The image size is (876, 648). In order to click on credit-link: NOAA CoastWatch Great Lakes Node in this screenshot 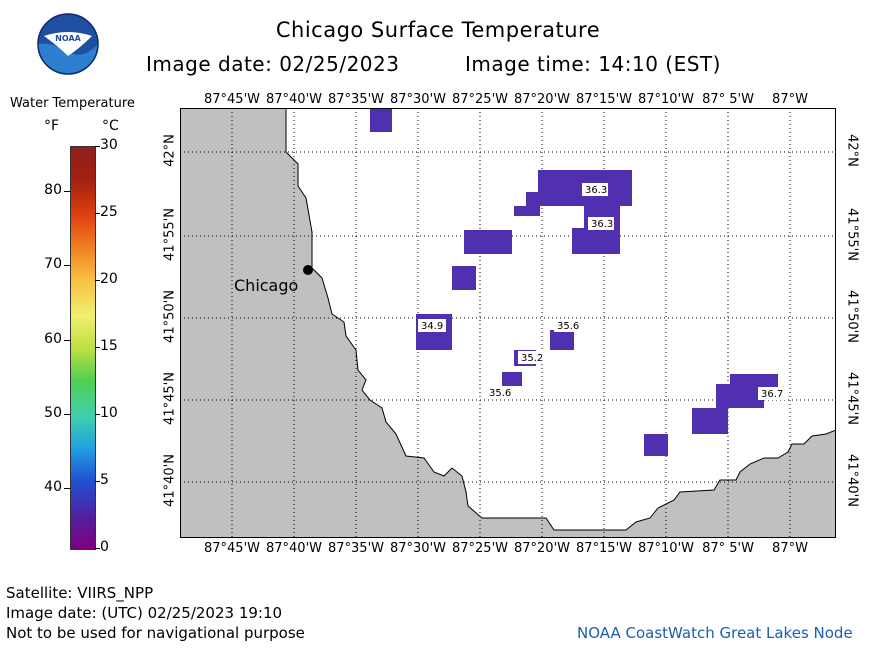, I will do `click(715, 633)`.